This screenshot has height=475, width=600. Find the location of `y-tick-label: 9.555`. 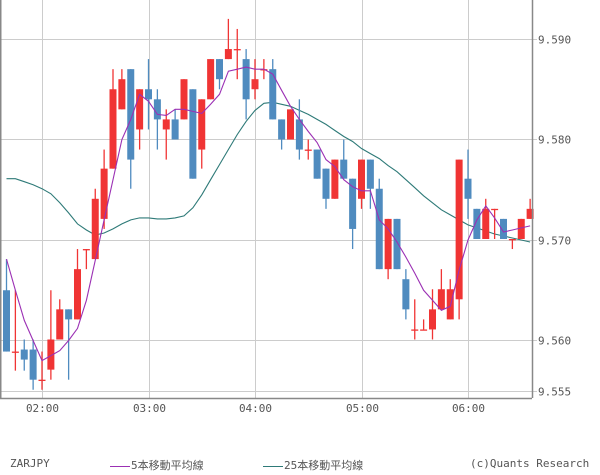

y-tick-label: 9.555 is located at coordinates (554, 392).